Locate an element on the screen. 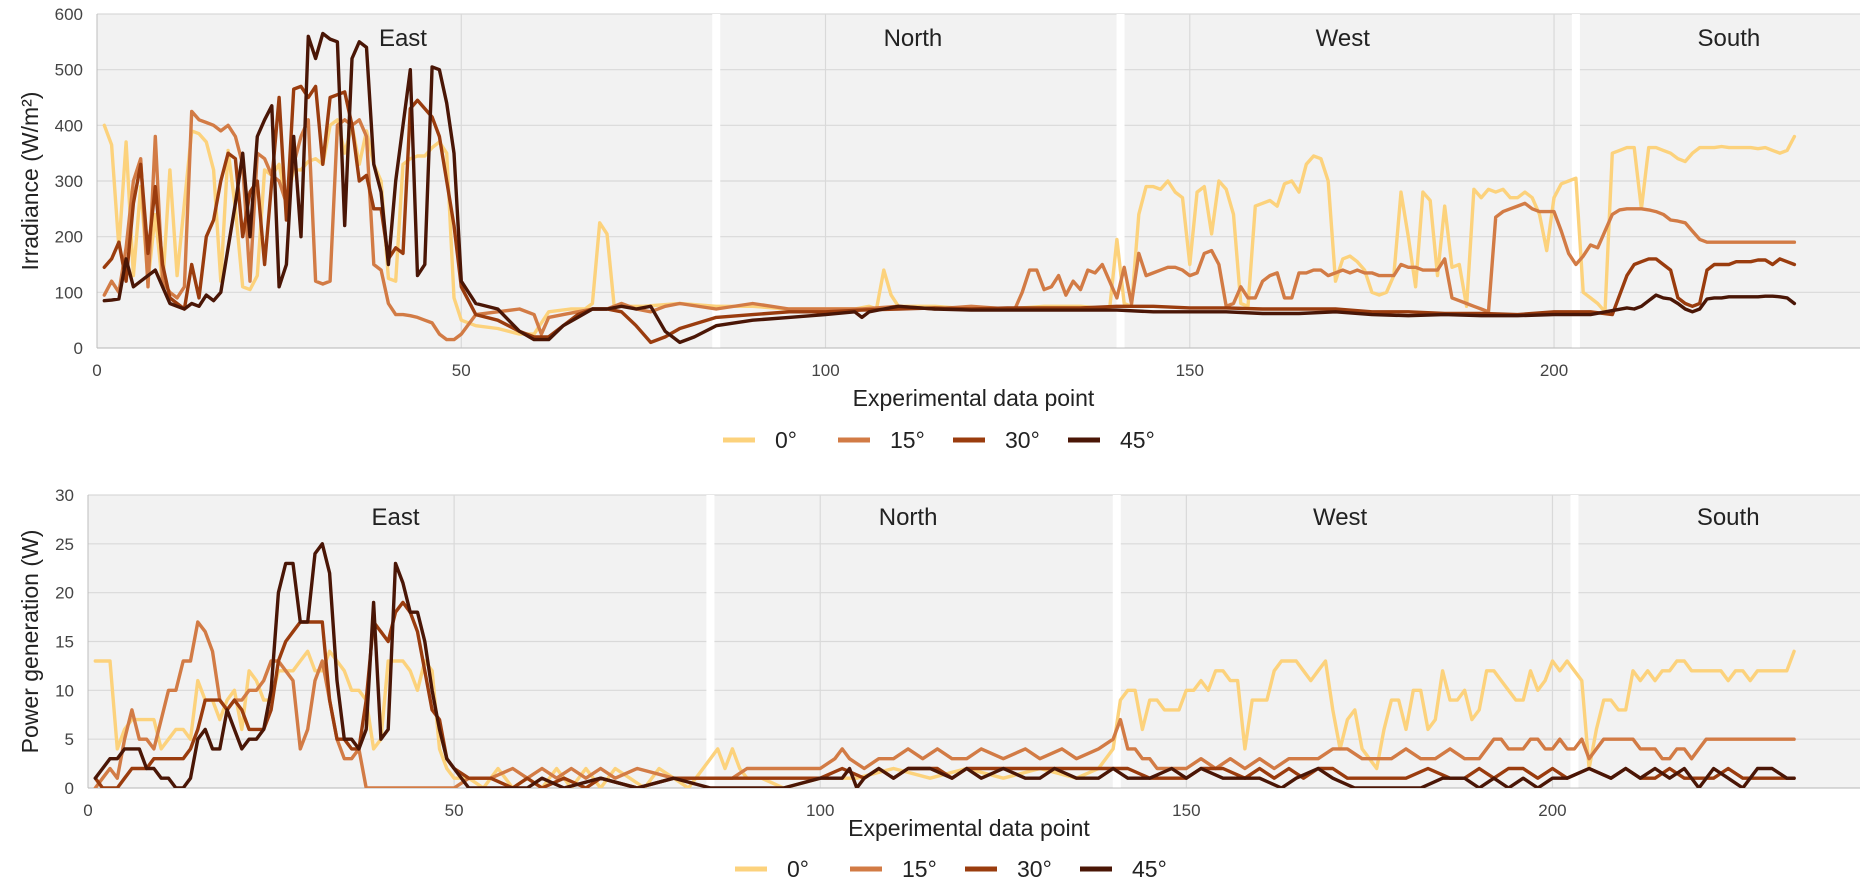  y-tick-label: 10 is located at coordinates (64, 690).